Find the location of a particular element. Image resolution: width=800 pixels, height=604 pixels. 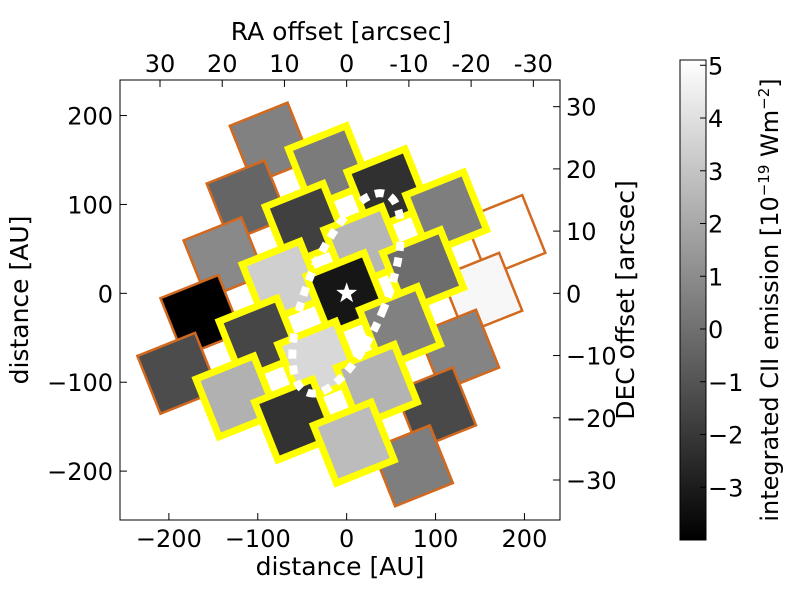

y-tick-label: −200 is located at coordinates (80, 472).